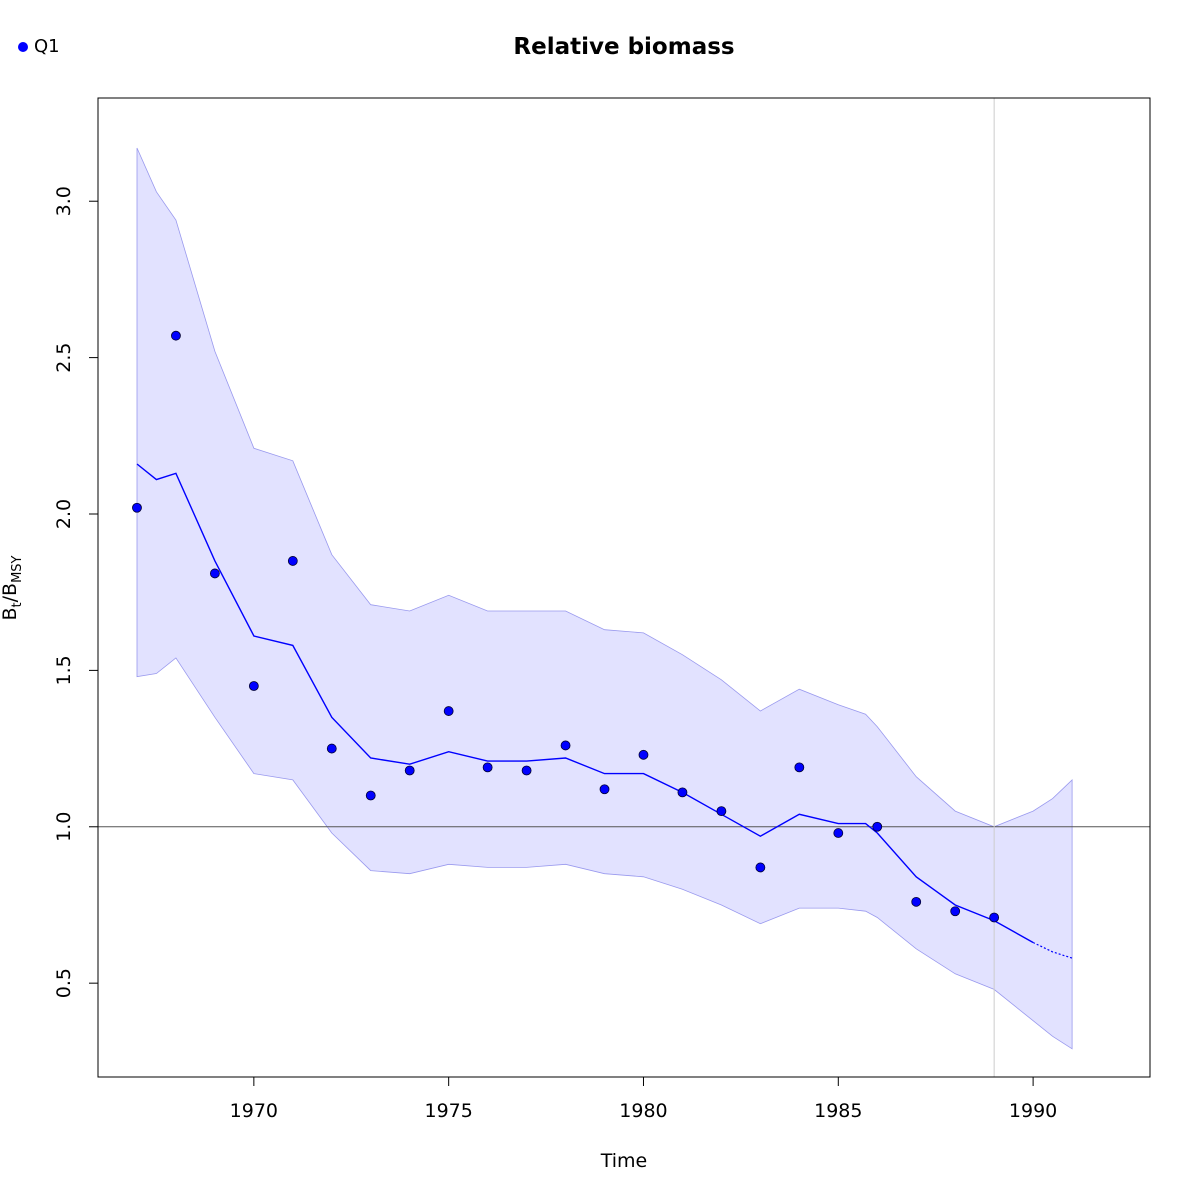  I want to click on legend: Q1, so click(39, 46).